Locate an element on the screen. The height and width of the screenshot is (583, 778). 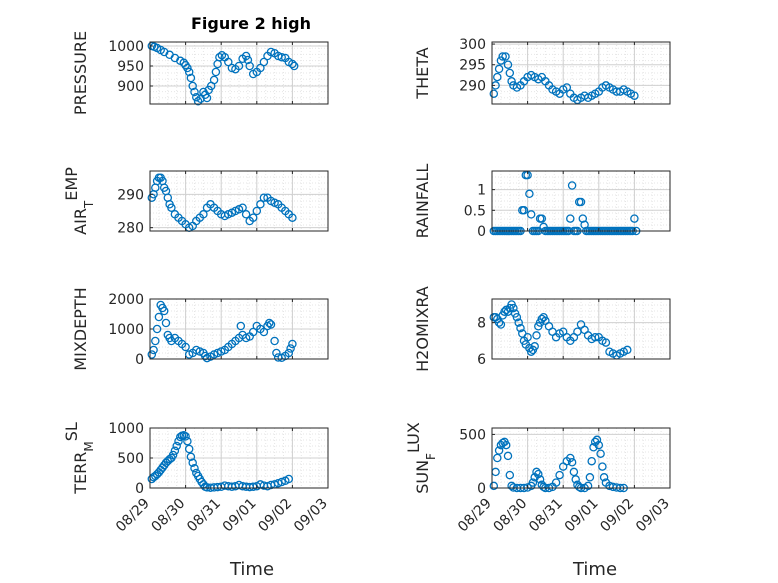
subplot-rainfall: 0 0.5 1 RAINFALL is located at coordinates (542, 202).